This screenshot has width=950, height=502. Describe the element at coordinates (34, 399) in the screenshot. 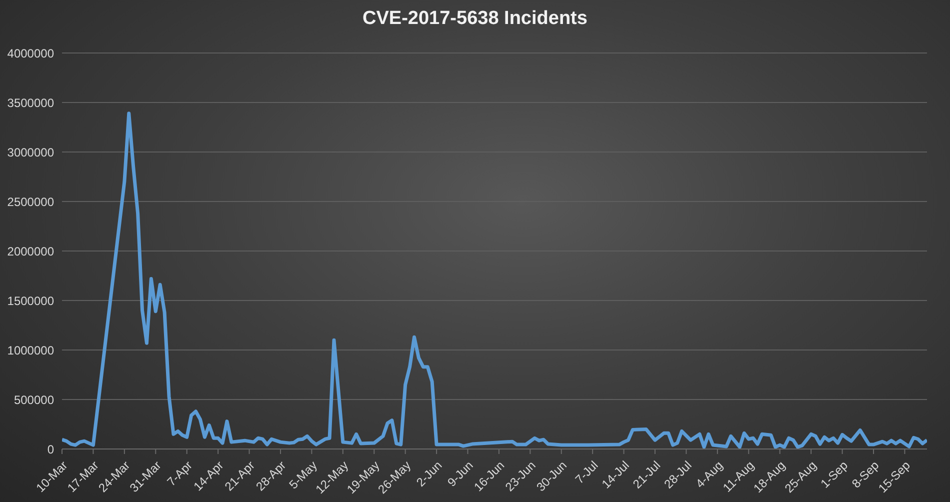

I see `y-tick-label: 500000` at that location.